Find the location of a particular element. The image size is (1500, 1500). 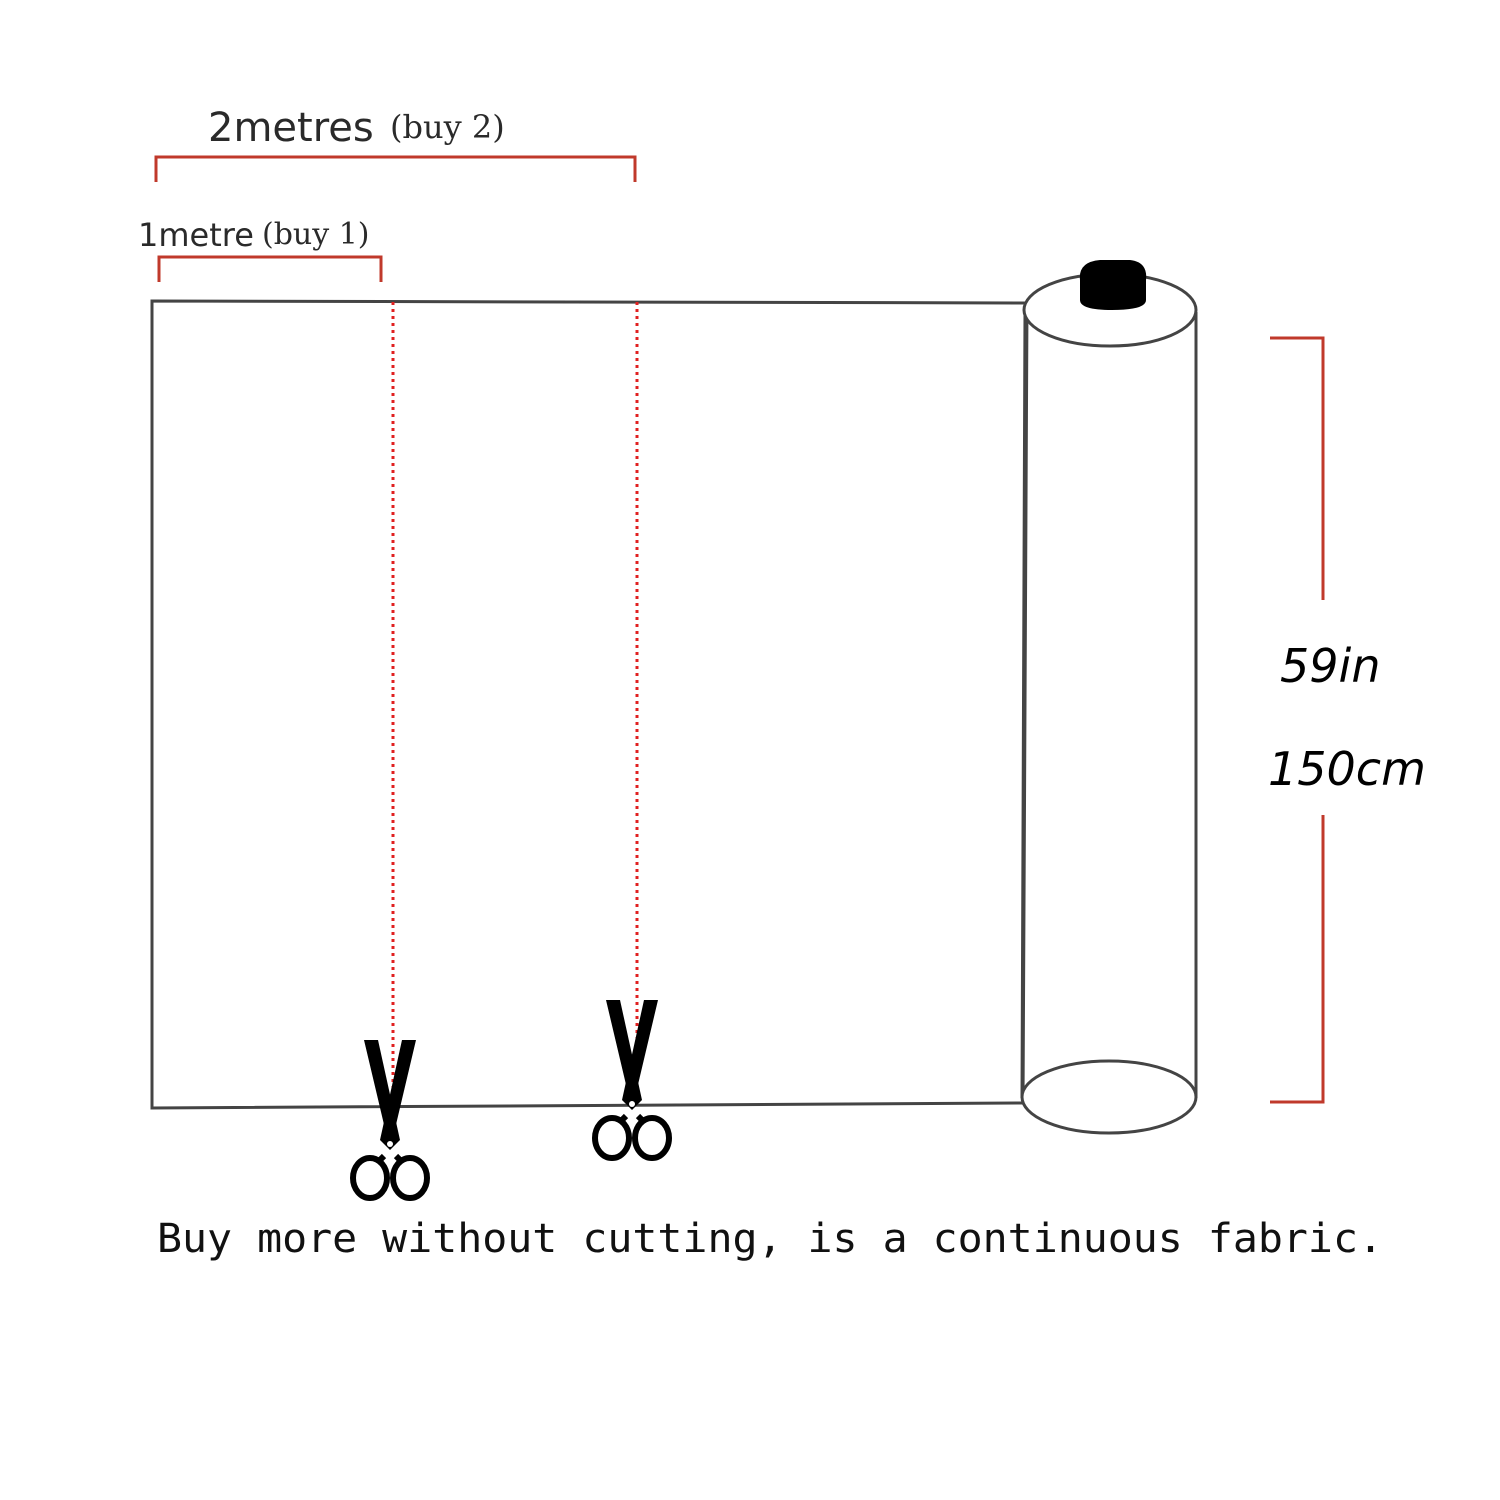

fabric-roll is located at coordinates (1109, 697).